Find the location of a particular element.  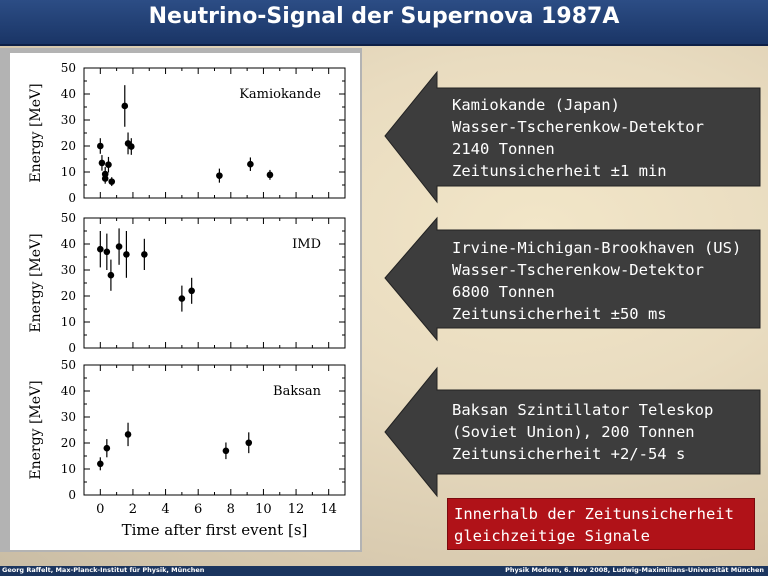

x-tick-label: 4 is located at coordinates (165, 509).